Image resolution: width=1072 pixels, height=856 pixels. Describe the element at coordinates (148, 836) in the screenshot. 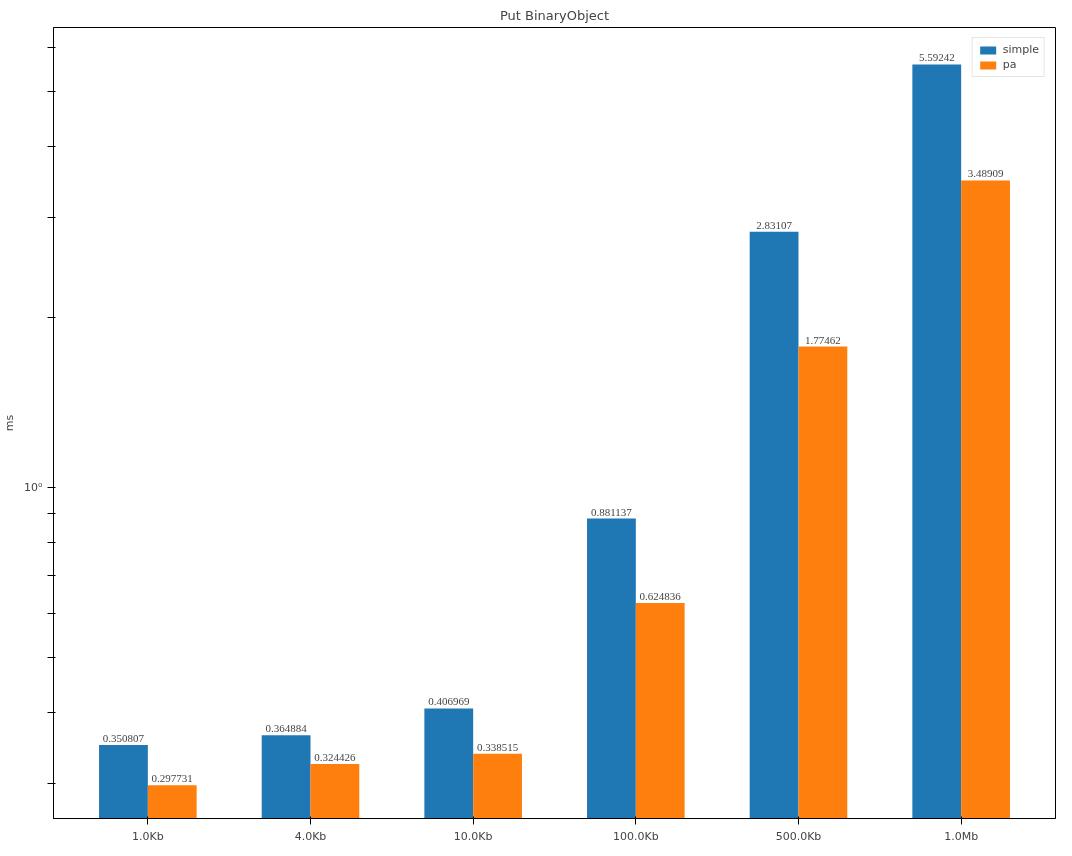

I see `x-tick-label: 1.0Kb` at that location.